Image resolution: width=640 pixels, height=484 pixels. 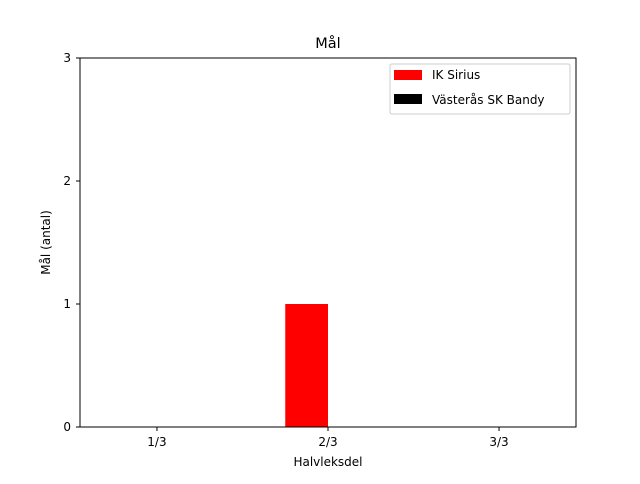 What do you see at coordinates (67, 181) in the screenshot?
I see `y-tick-label-2: 2` at bounding box center [67, 181].